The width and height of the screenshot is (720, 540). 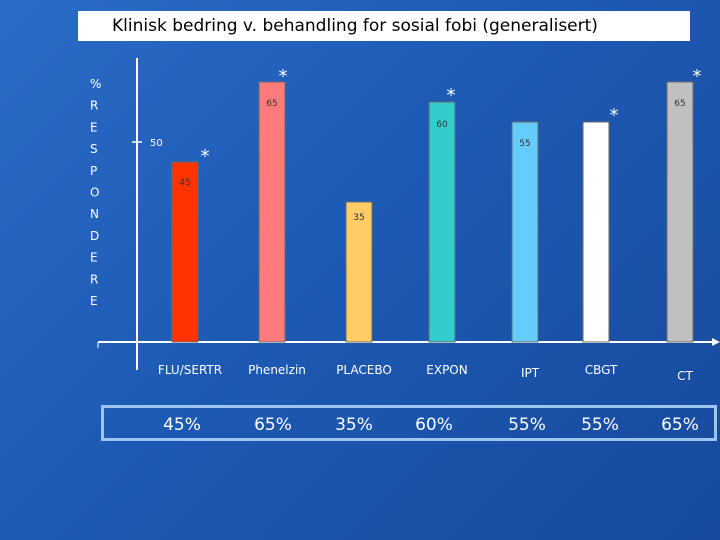 I want to click on percent-row: 45% 65% 35% 60% 55% 55% 65%, so click(x=431, y=425).